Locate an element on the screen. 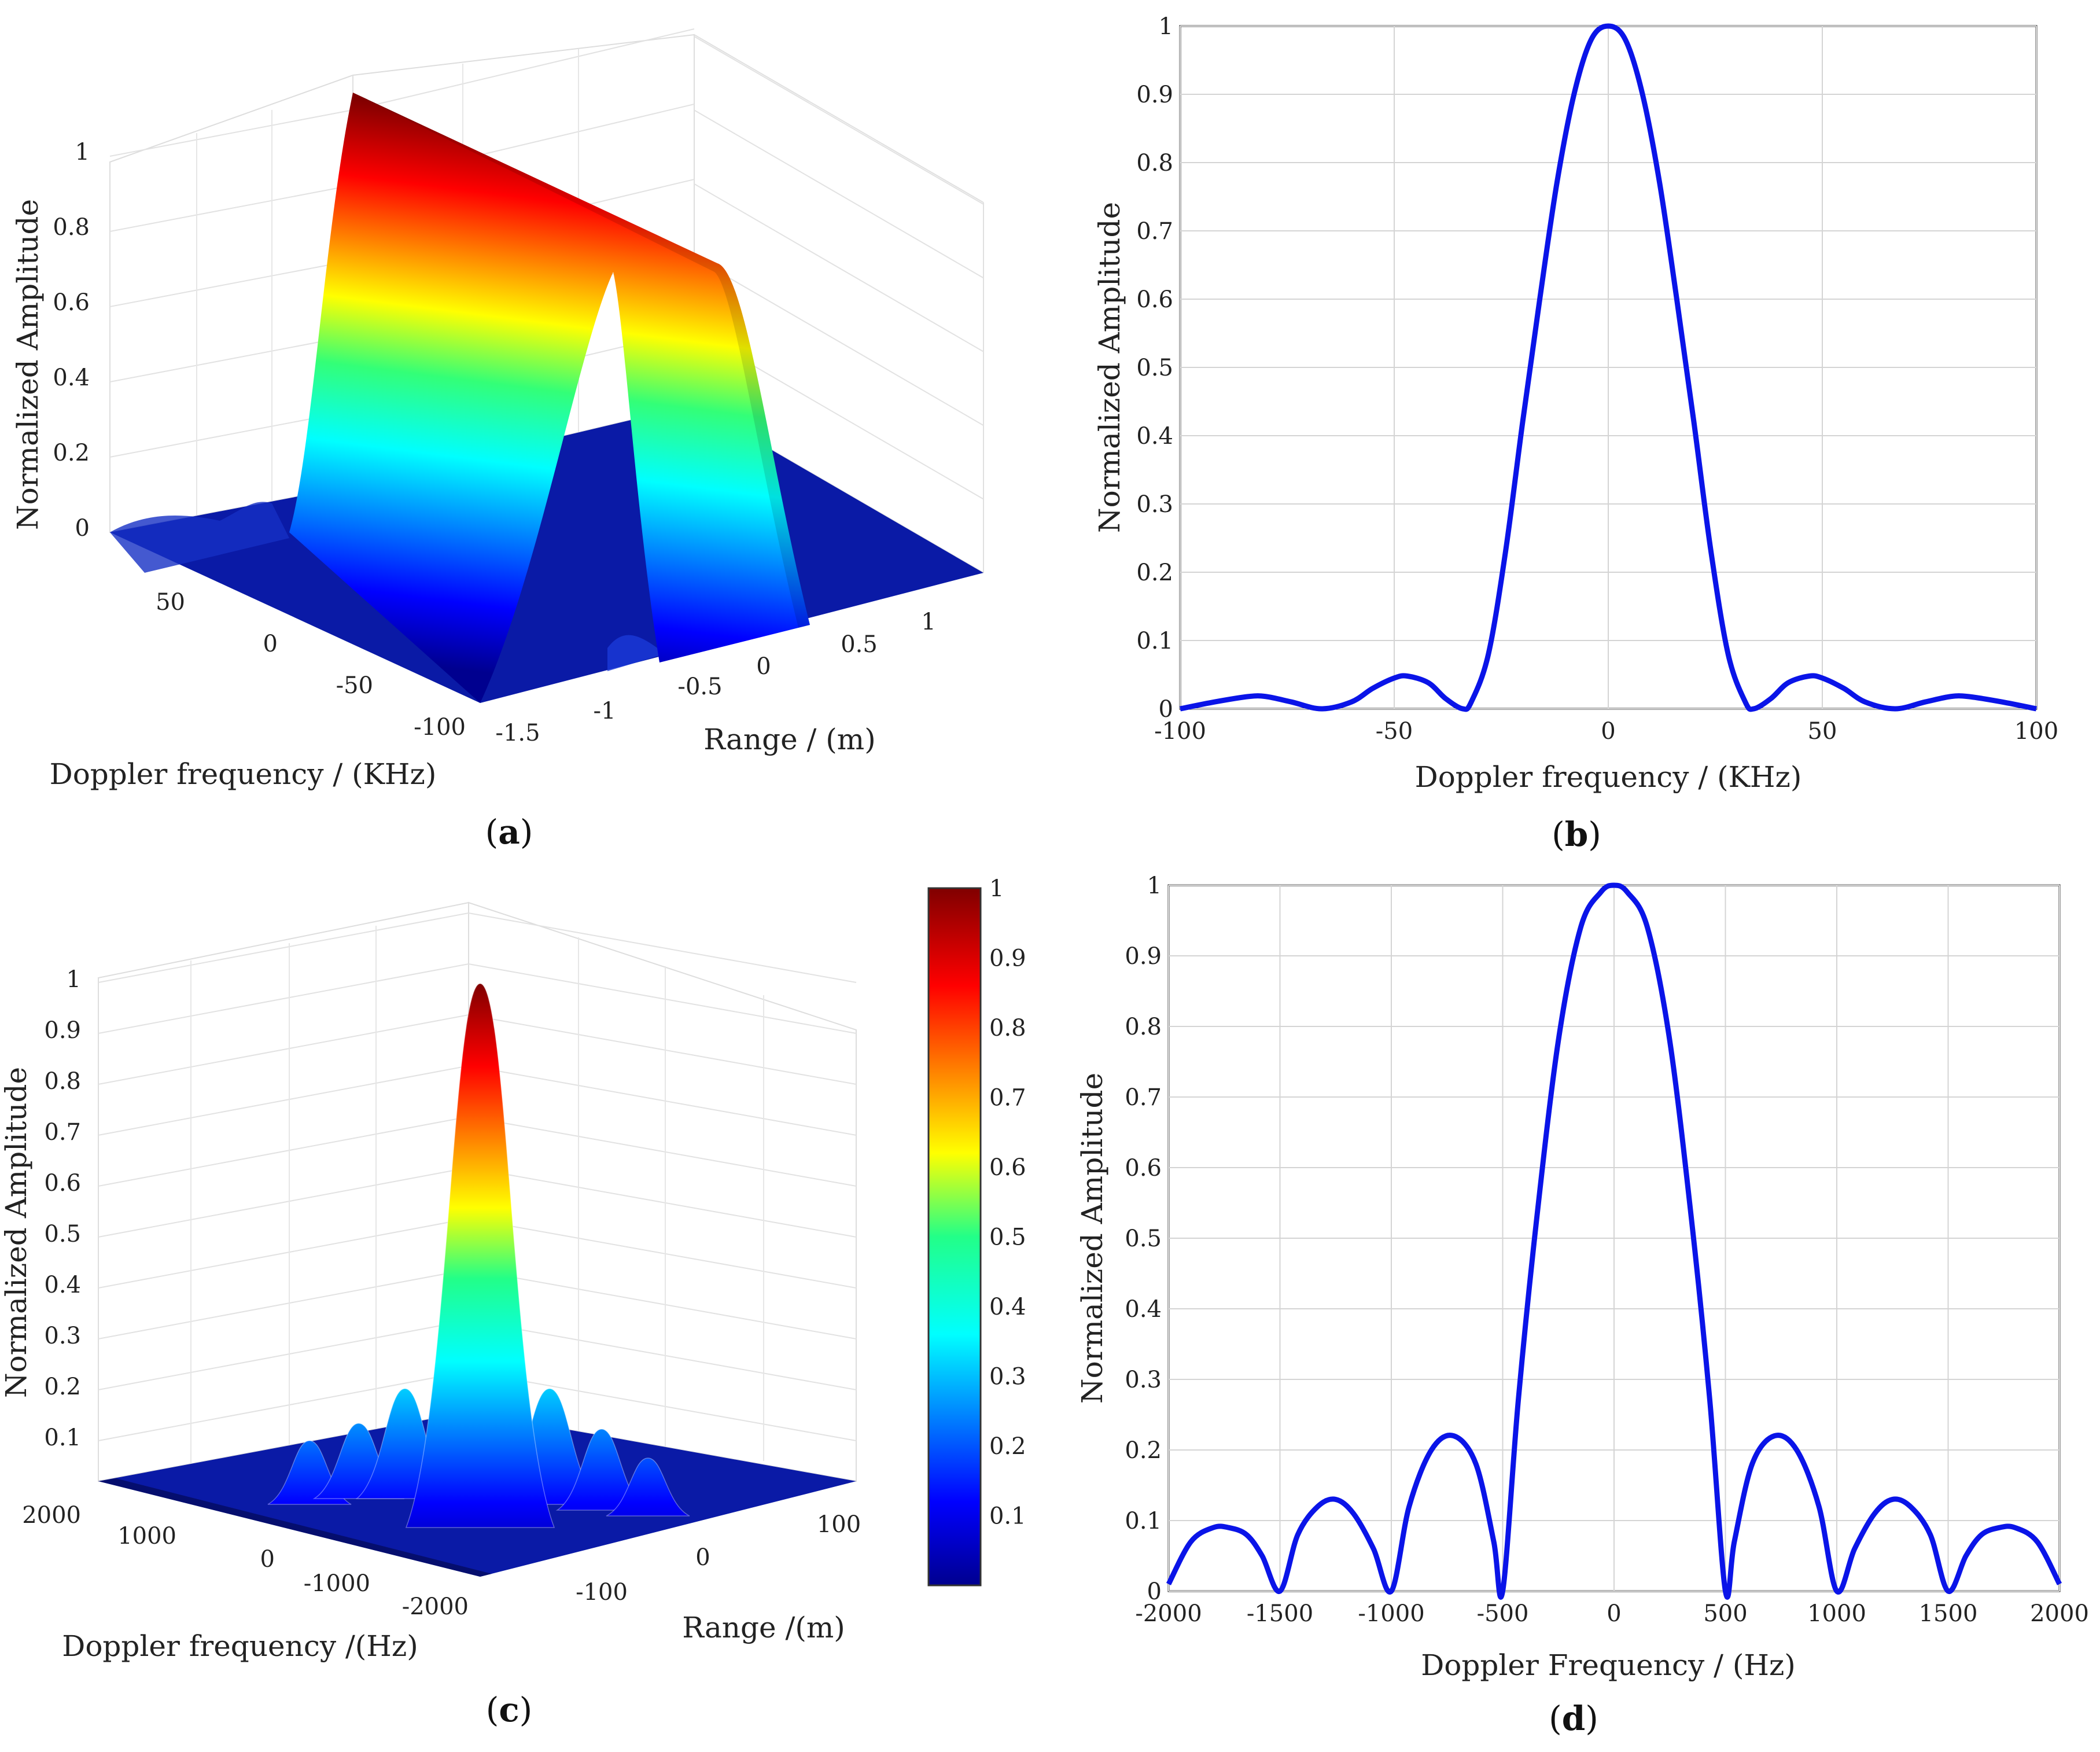  panel-a-ztick-4: 0.8 is located at coordinates (71, 228).